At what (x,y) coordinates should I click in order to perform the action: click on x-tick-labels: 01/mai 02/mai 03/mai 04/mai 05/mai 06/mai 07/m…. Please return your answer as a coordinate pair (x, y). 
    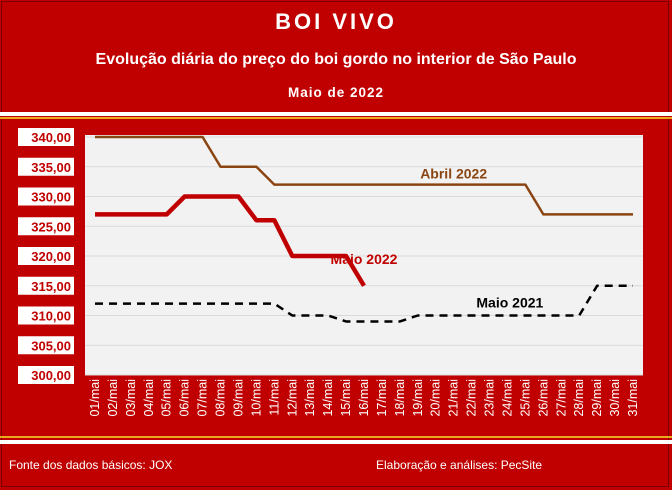
    Looking at the image, I should click on (364, 398).